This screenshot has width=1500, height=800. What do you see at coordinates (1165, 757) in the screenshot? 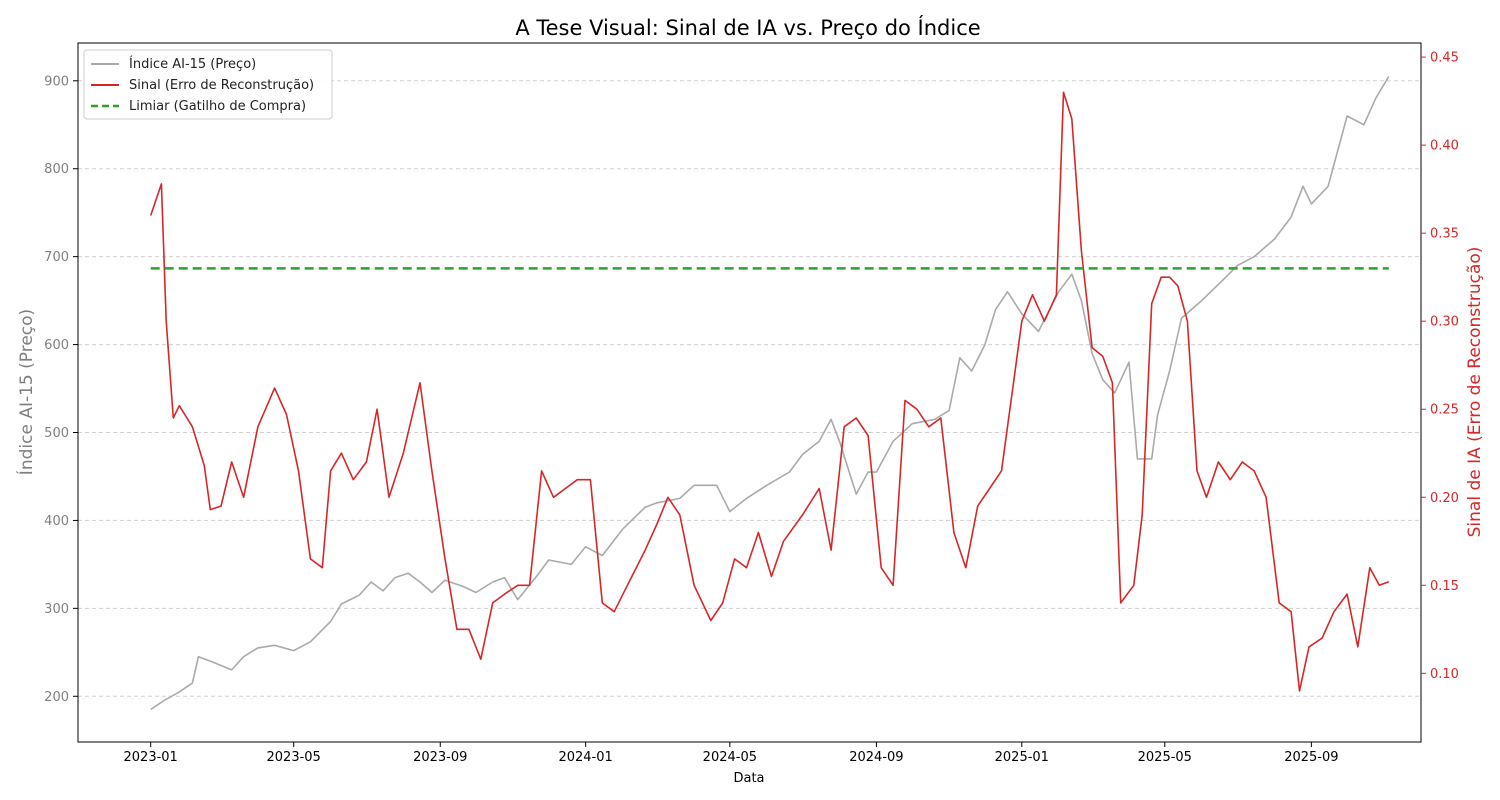
I see `x-tick-label: 2025-05` at bounding box center [1165, 757].